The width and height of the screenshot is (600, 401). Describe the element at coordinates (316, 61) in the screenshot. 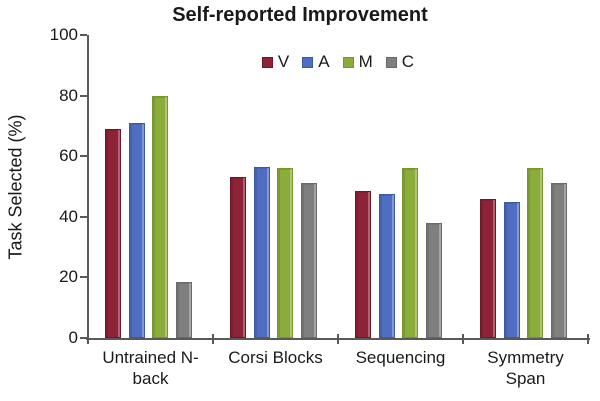

I see `legend-item-a: A` at that location.